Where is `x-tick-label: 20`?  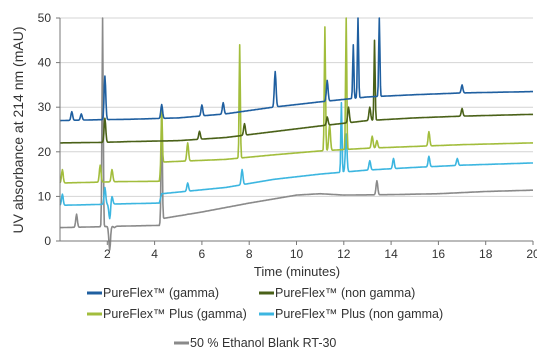
x-tick-label: 20 is located at coordinates (531, 254).